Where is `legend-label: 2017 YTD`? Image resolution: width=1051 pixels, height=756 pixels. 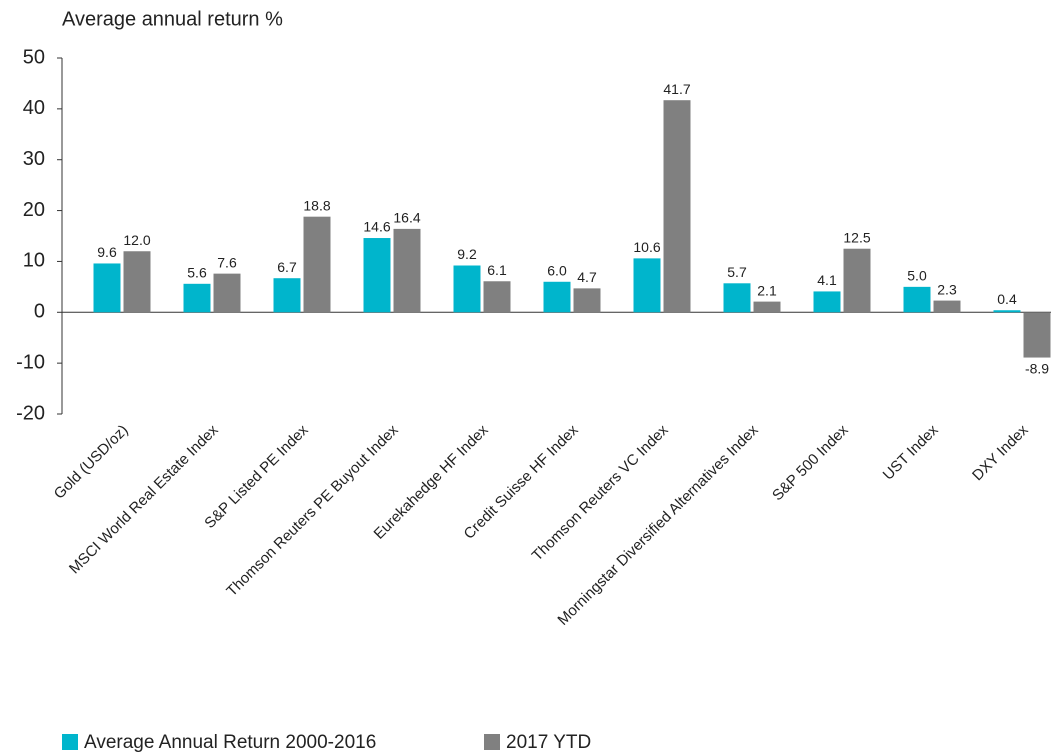 legend-label: 2017 YTD is located at coordinates (548, 742).